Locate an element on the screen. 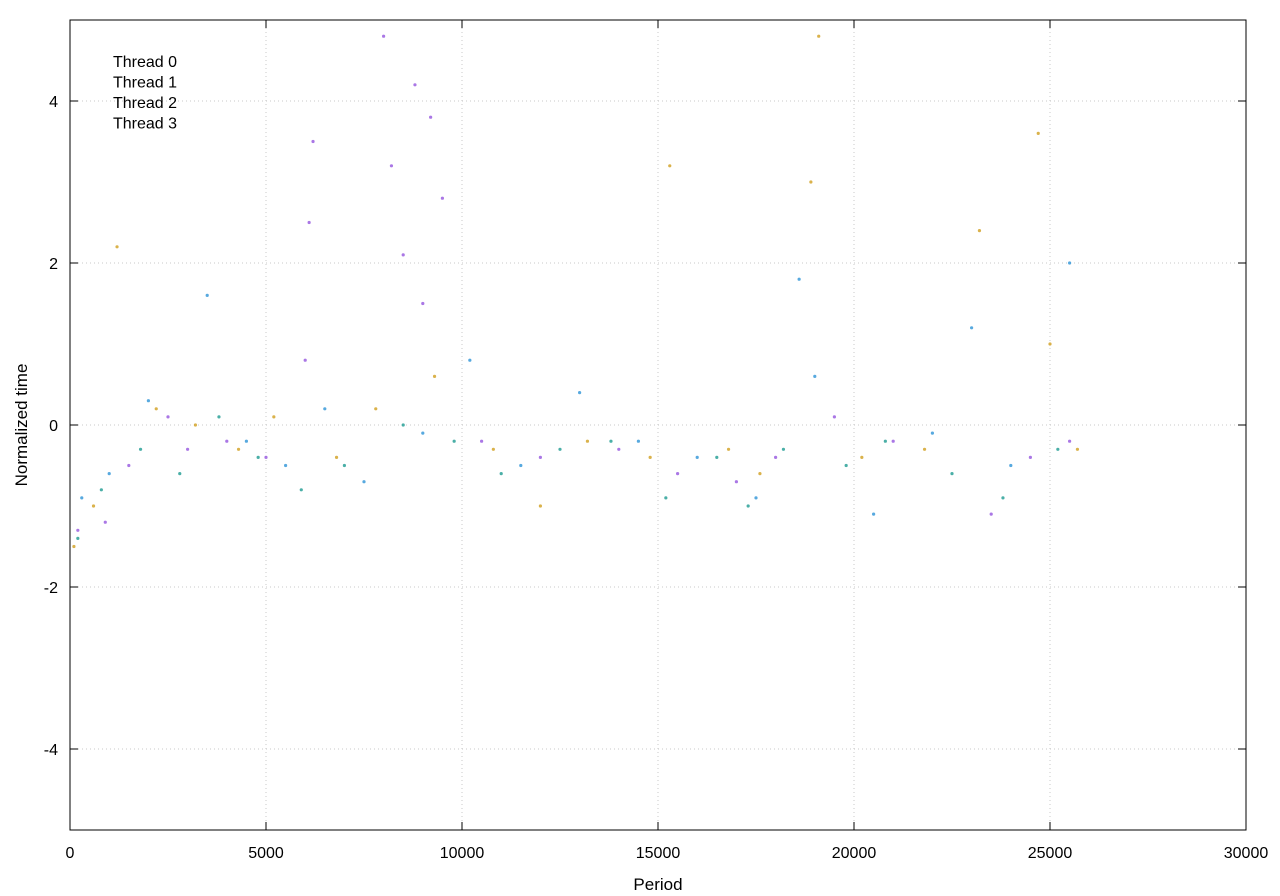 This screenshot has width=1280, height=896. y-tick-labels: -4 -2 0 2 4 is located at coordinates (51, 426).